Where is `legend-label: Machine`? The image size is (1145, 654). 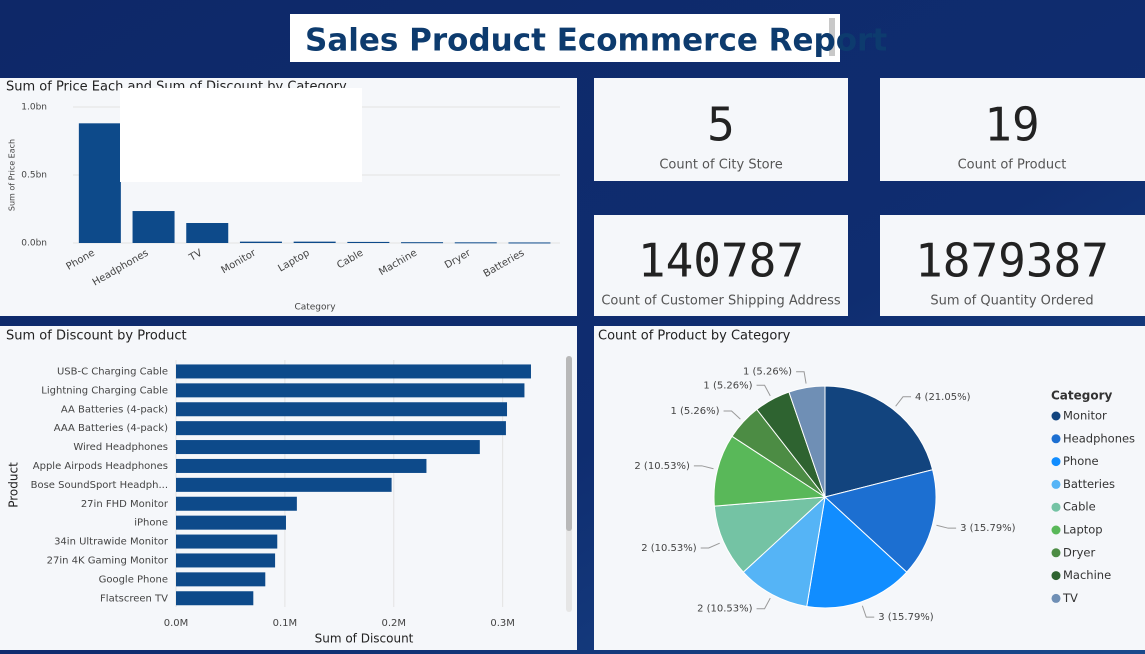 legend-label: Machine is located at coordinates (1087, 575).